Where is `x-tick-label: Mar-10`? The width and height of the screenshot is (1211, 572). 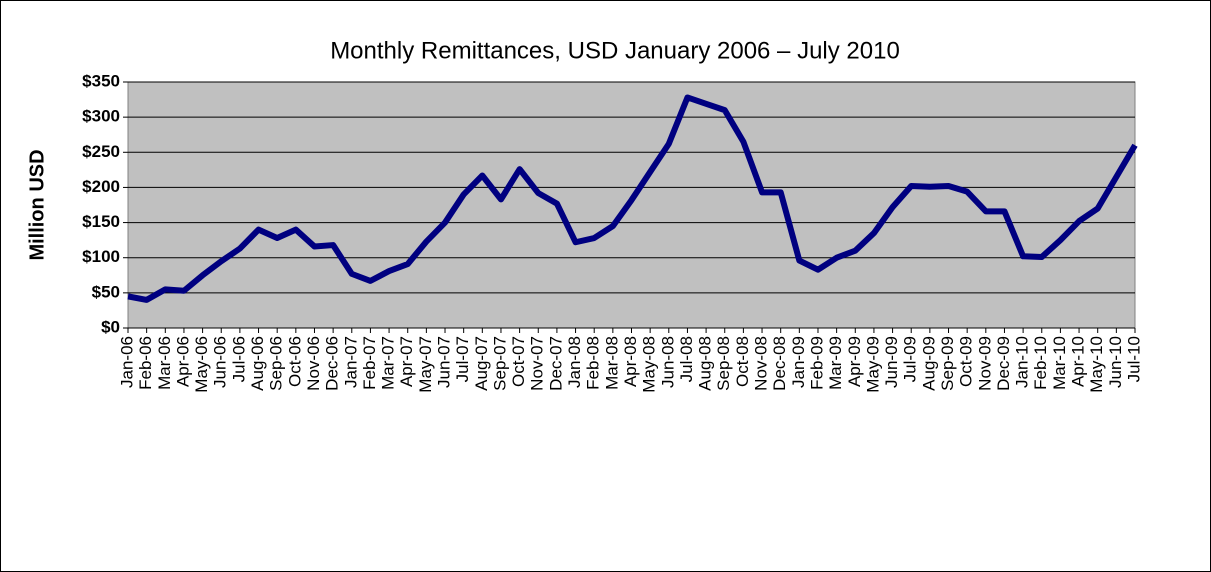
x-tick-label: Mar-10 is located at coordinates (1059, 363).